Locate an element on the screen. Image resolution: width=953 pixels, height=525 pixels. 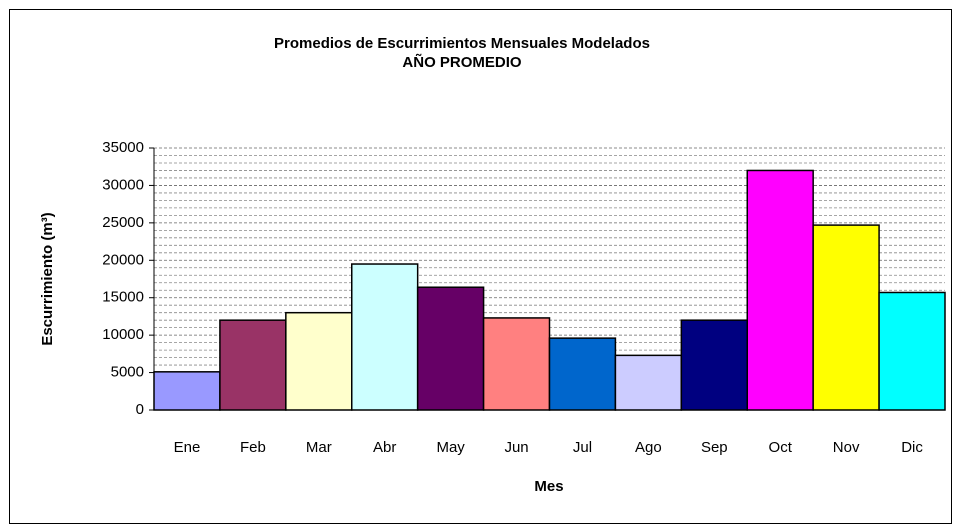
x-tick-label: Oct is located at coordinates (781, 447).